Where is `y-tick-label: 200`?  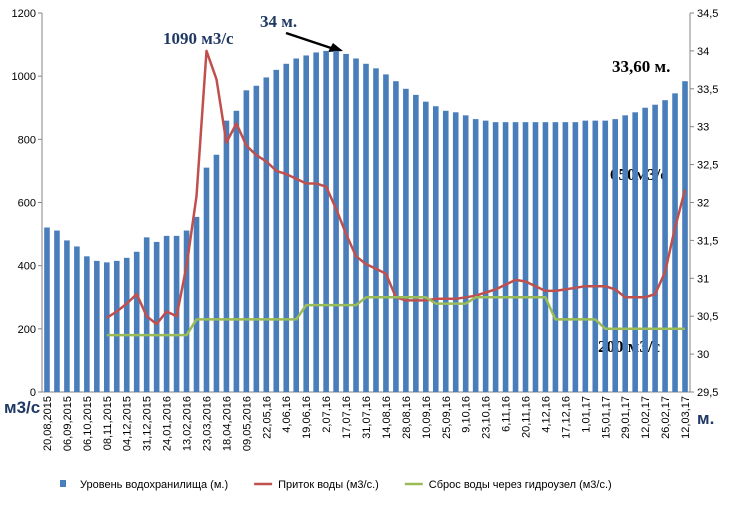
y-tick-label: 200 is located at coordinates (27, 330).